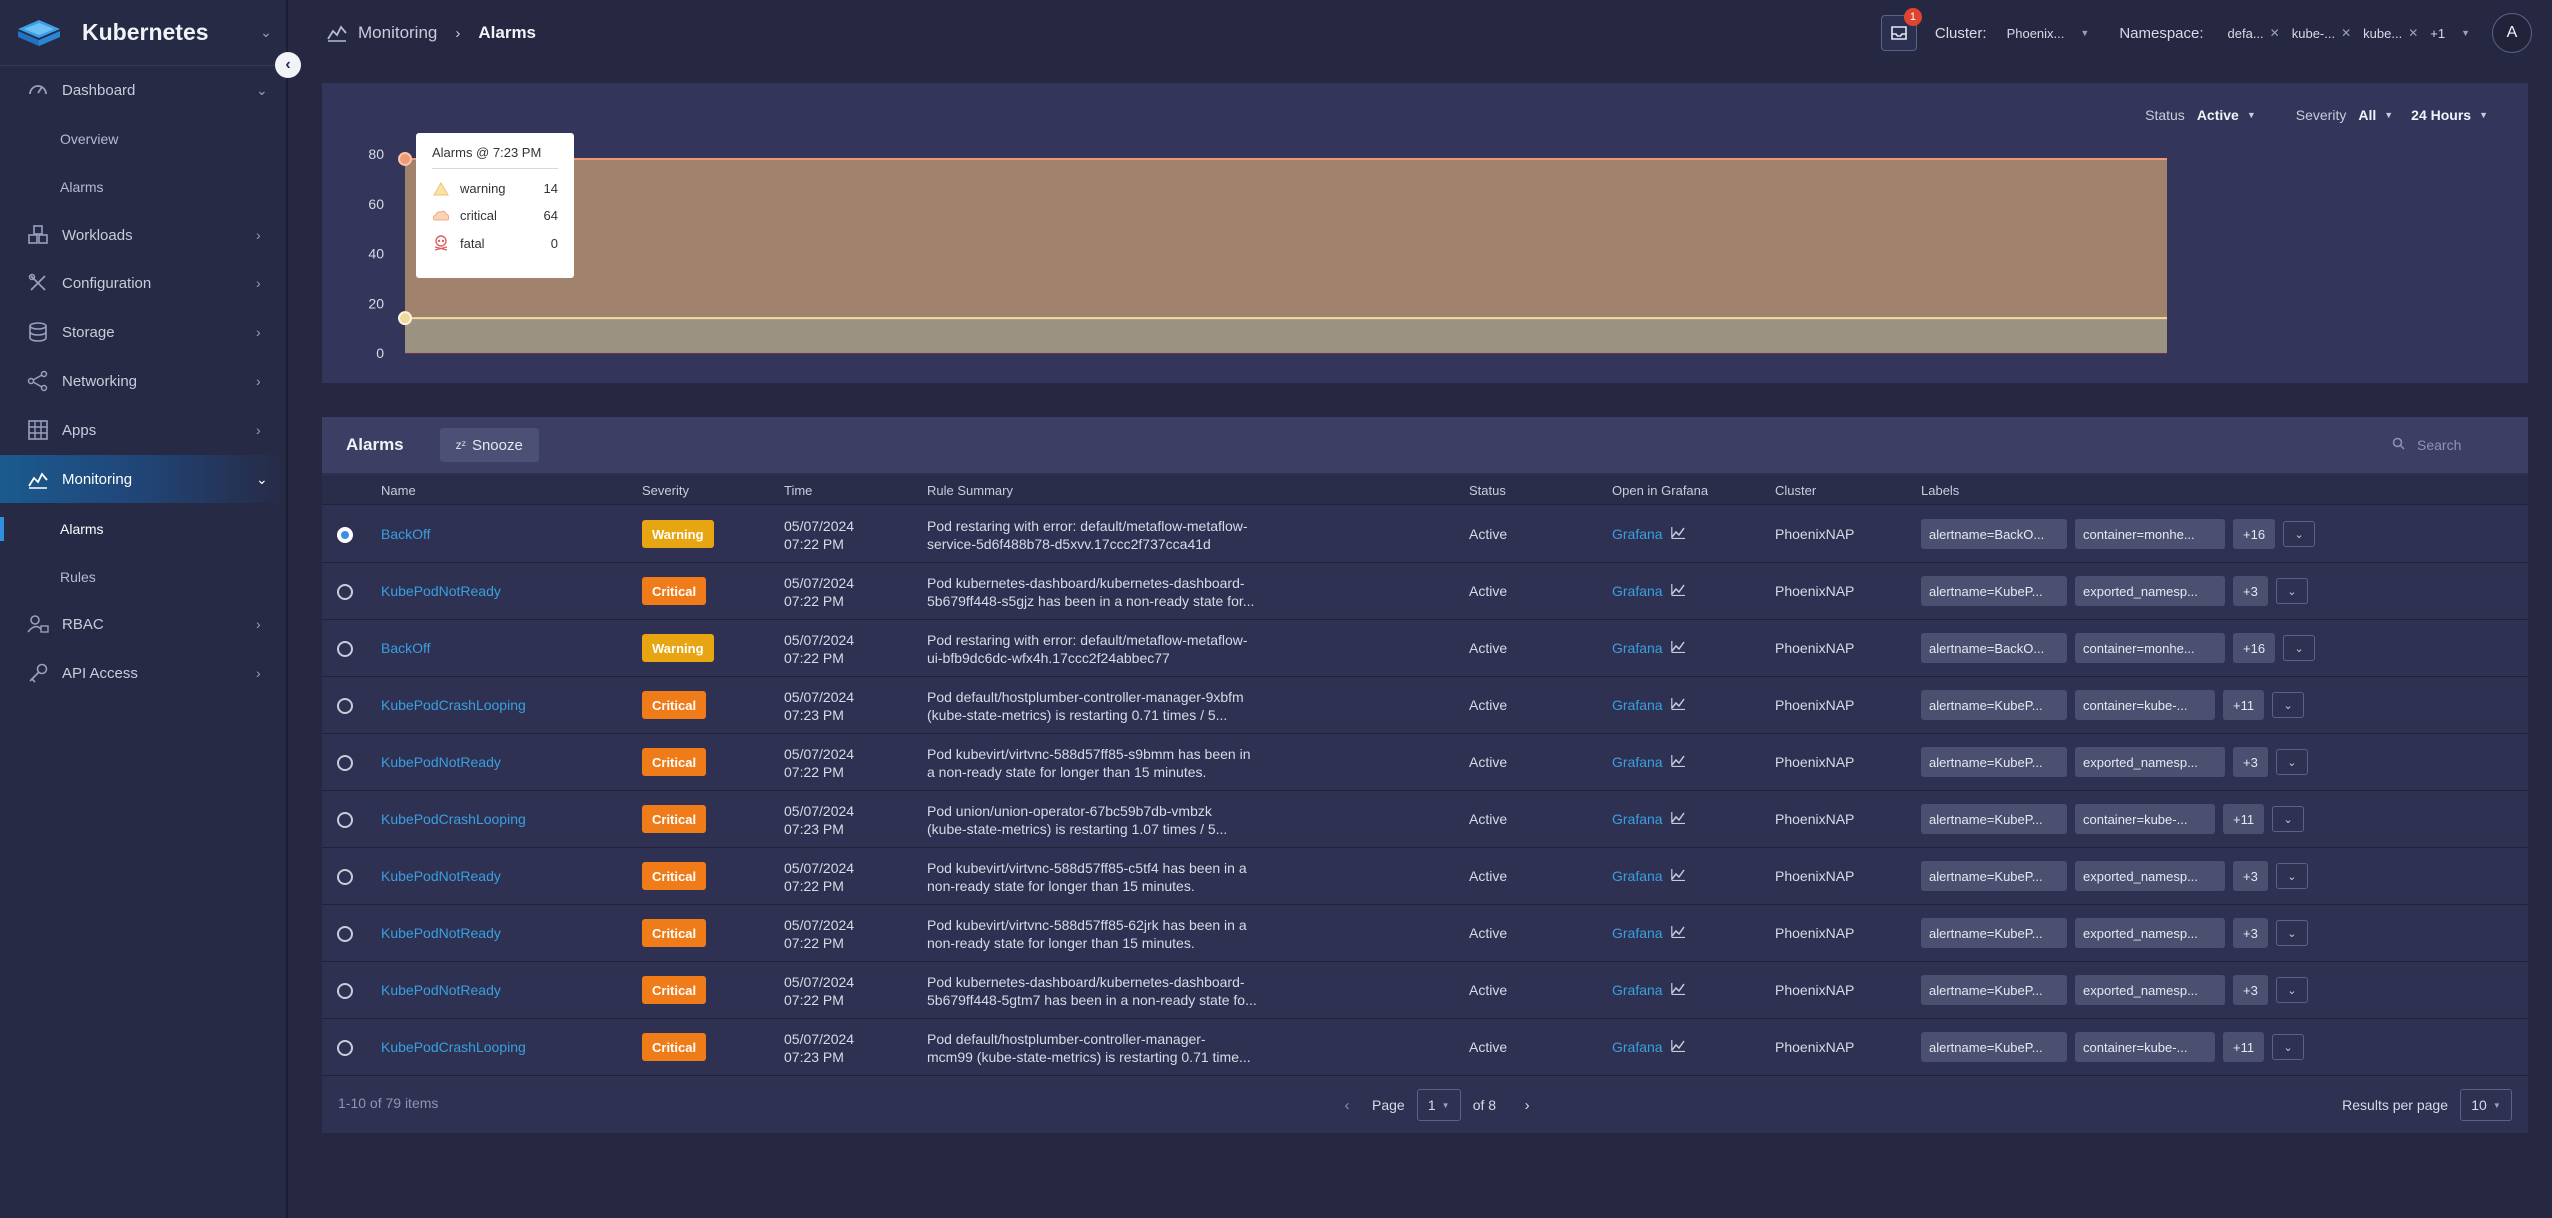 The image size is (2552, 1218). Describe the element at coordinates (143, 529) in the screenshot. I see `sidebar-subitem-monitoring-alarms: Alarms` at that location.